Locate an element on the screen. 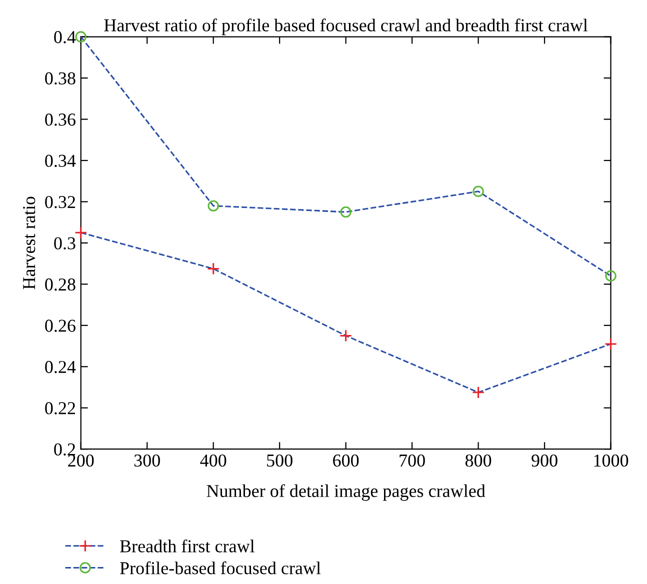 Image resolution: width=647 pixels, height=584 pixels. x-axis-title: Number of detail image pages crawled is located at coordinates (346, 492).